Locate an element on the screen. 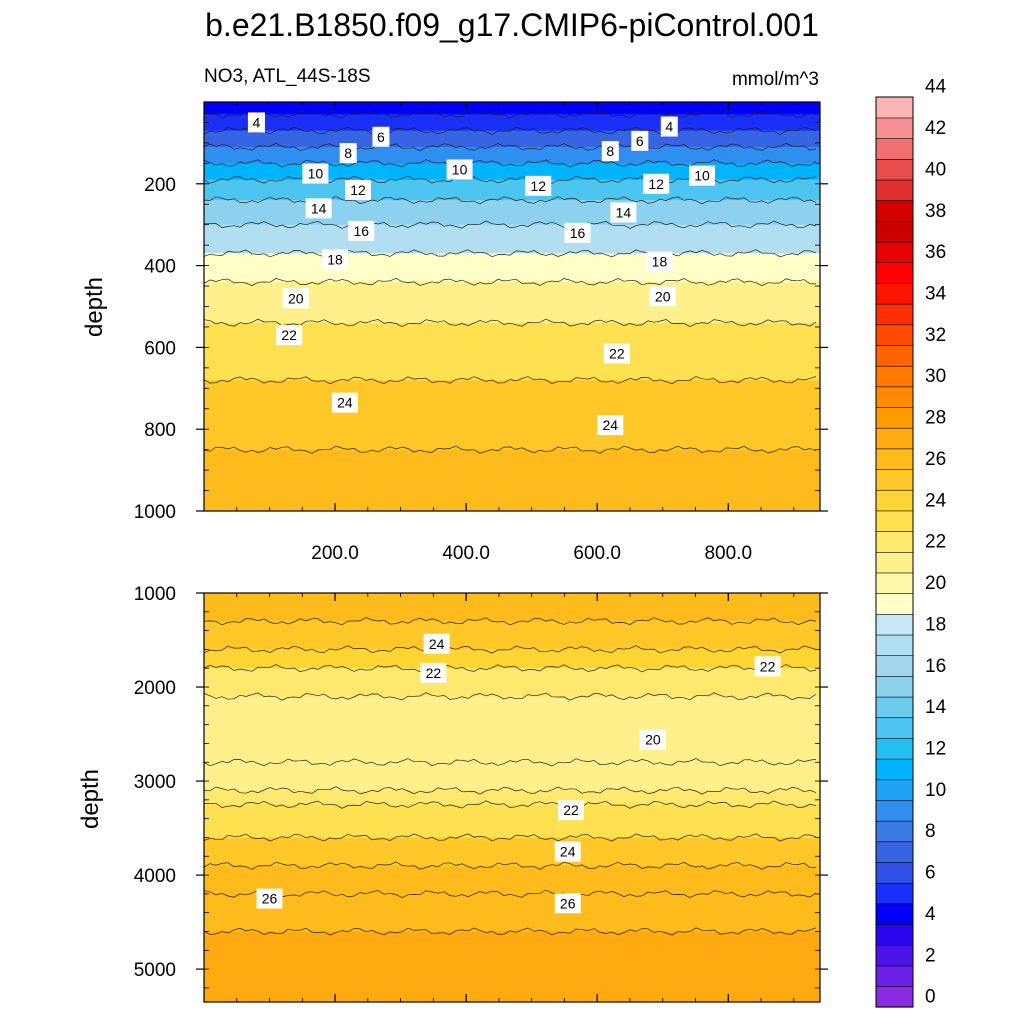 This screenshot has height=1024, width=1024. y-tick-label: 3000 is located at coordinates (155, 782).